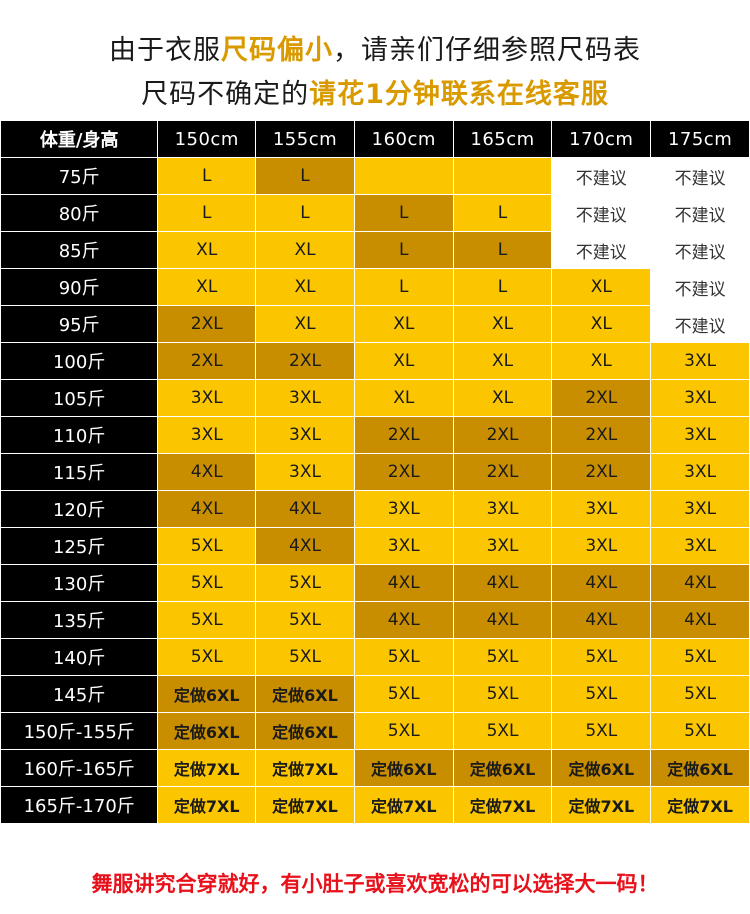  What do you see at coordinates (79, 176) in the screenshot?
I see `row-weight-label: 75斤` at bounding box center [79, 176].